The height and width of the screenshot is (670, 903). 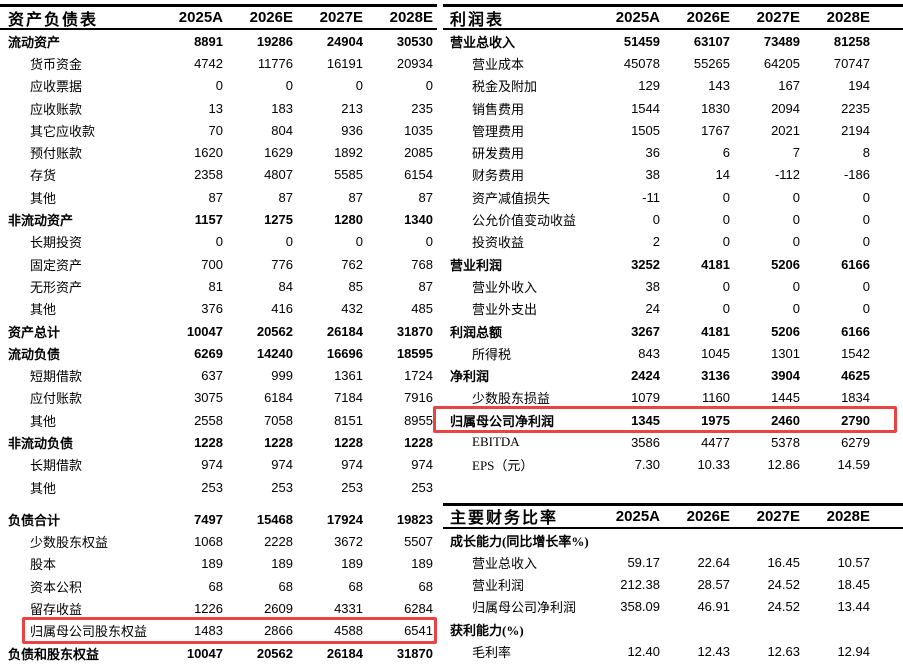 What do you see at coordinates (477, 20) in the screenshot?
I see `income-statement-title: 利润表` at bounding box center [477, 20].